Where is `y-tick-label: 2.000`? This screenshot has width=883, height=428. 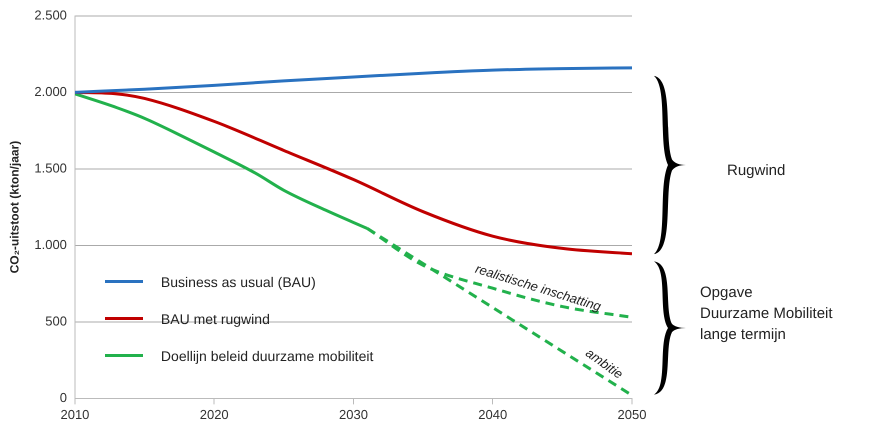
y-tick-label: 2.000 is located at coordinates (50, 91).